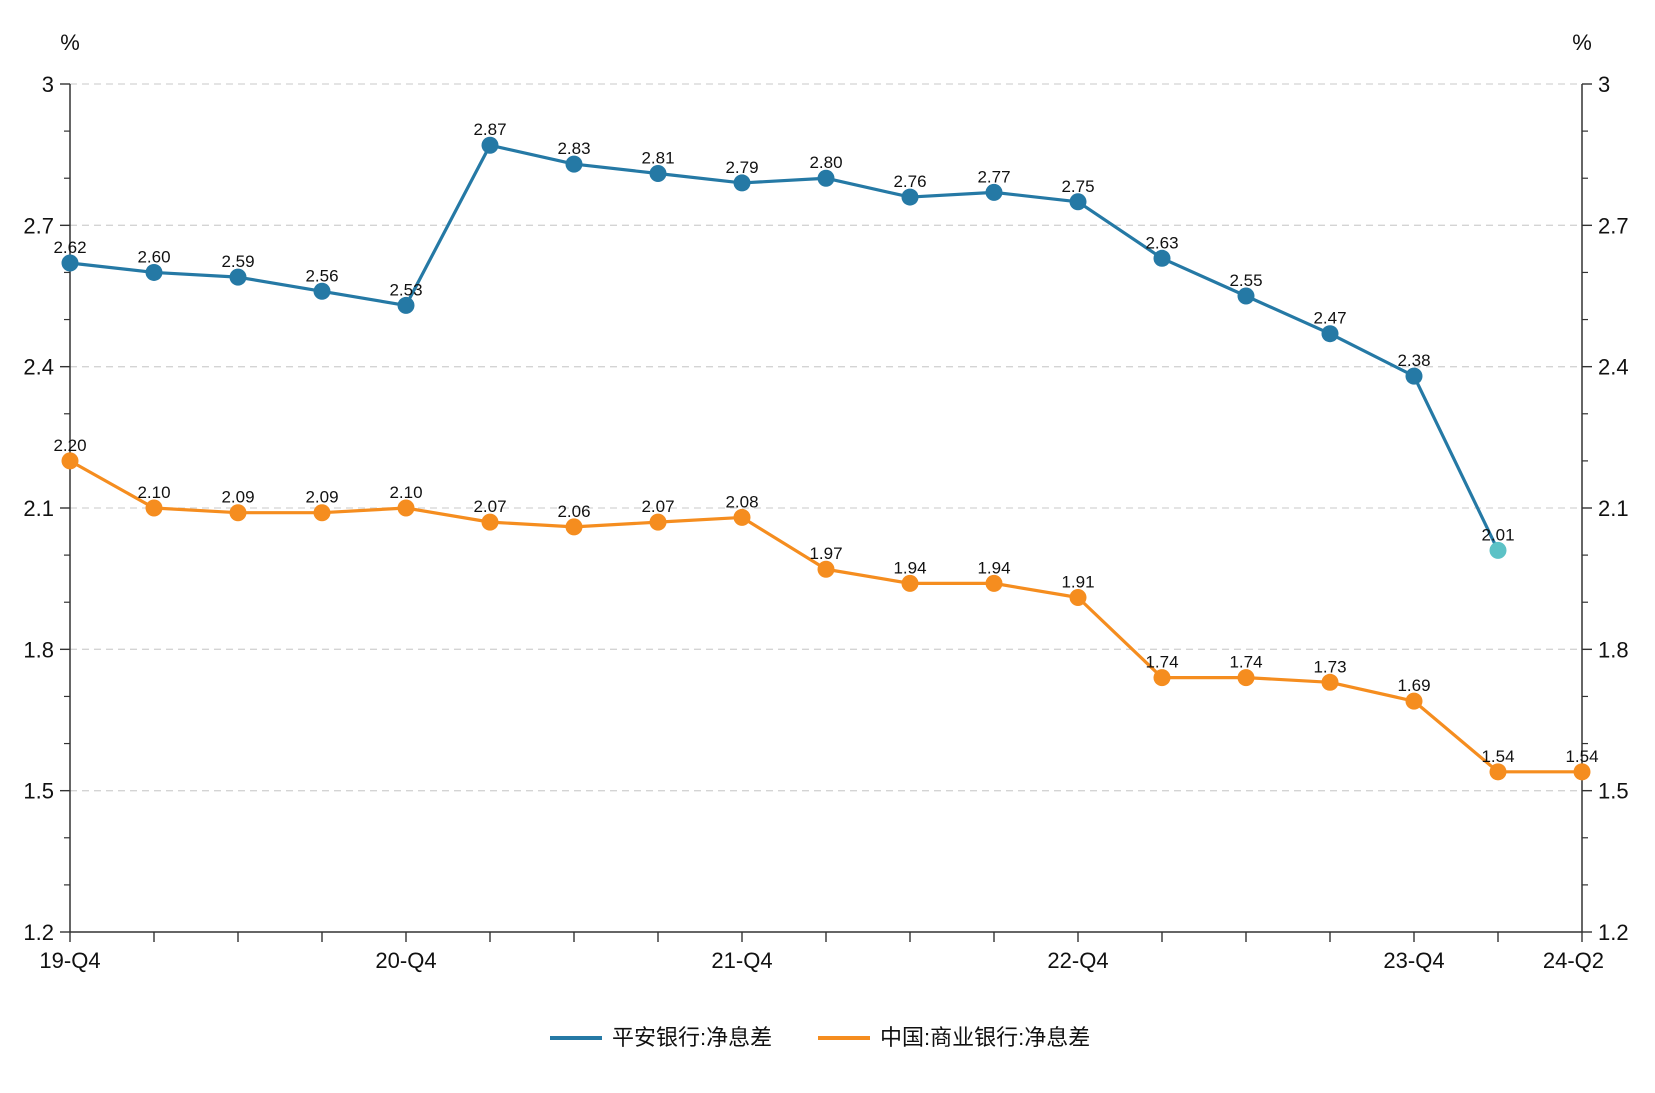 The image size is (1655, 1093). What do you see at coordinates (1077, 186) in the screenshot?
I see `data-label: 2.75` at bounding box center [1077, 186].